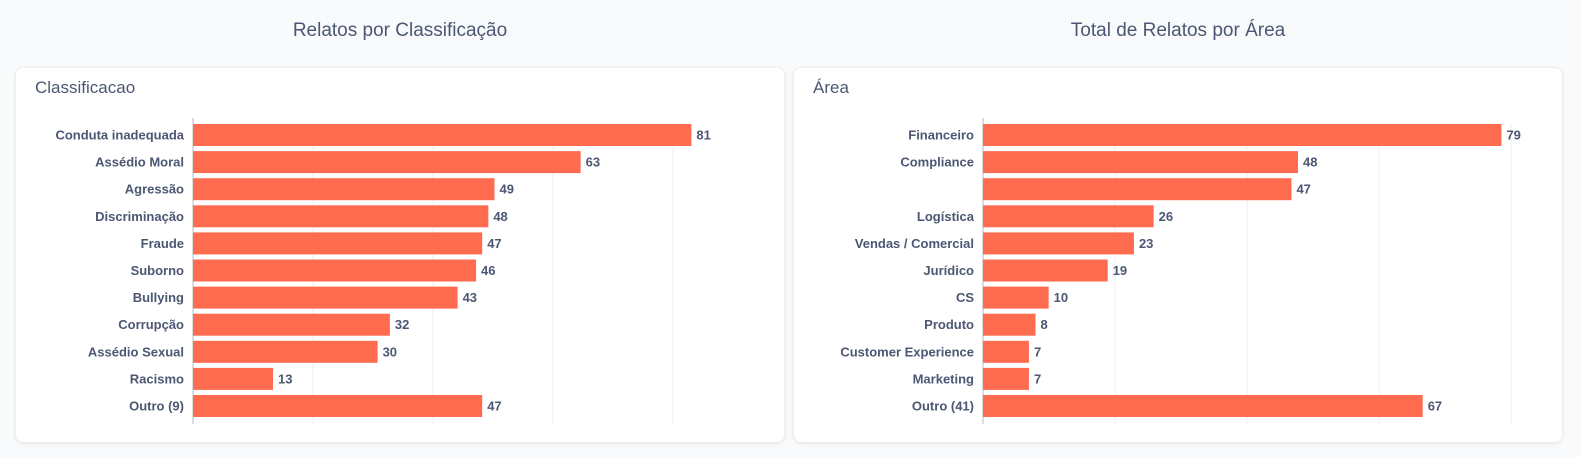 This screenshot has height=457, width=1581. What do you see at coordinates (1435, 406) in the screenshot?
I see `value-label: 67` at bounding box center [1435, 406].